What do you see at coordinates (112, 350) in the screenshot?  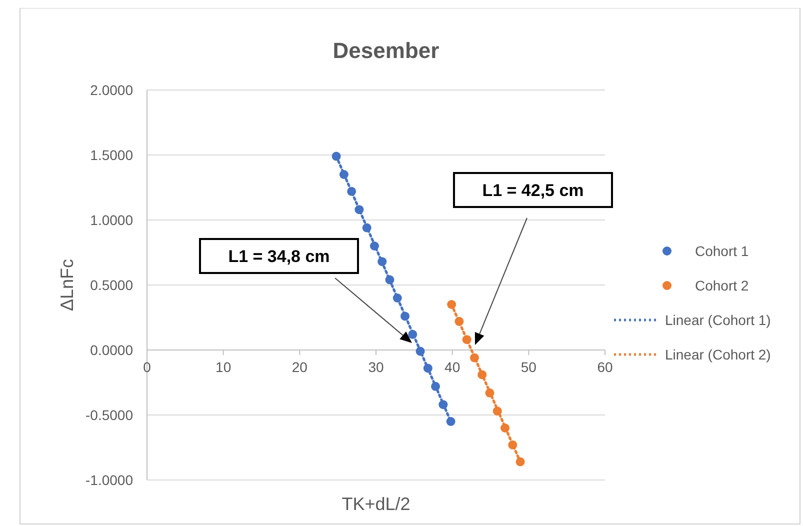 I see `y-tick-label: 0.0000` at bounding box center [112, 350].